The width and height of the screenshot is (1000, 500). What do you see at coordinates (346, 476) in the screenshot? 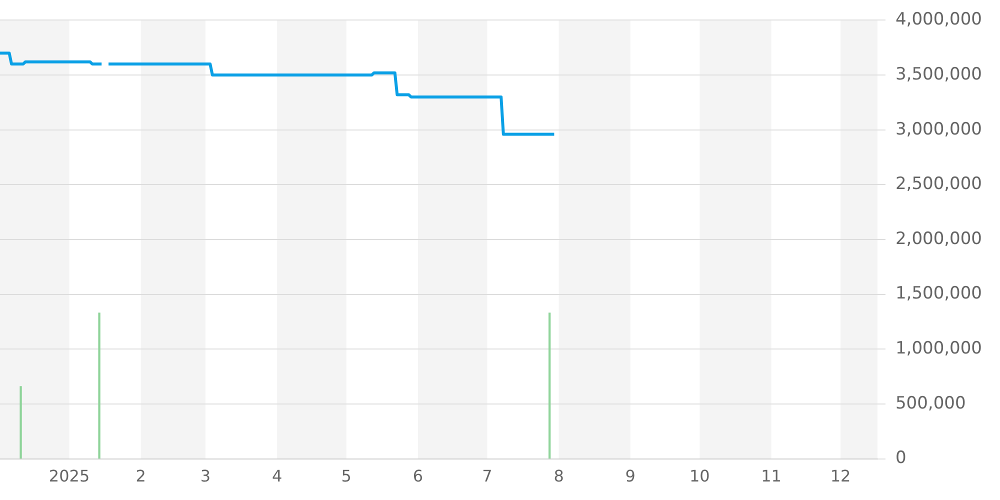
I see `x-tick-label: 5` at bounding box center [346, 476].